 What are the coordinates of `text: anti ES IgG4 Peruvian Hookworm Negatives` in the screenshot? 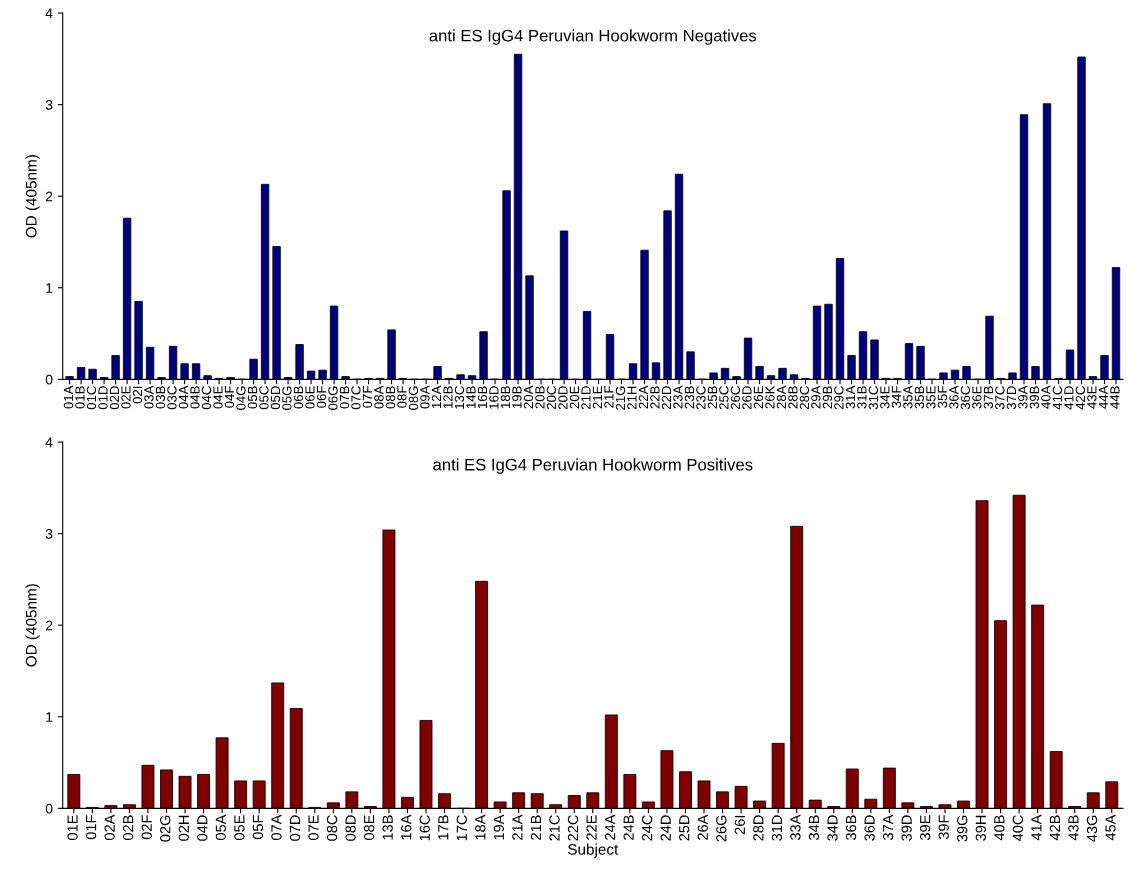 It's located at (593, 37).